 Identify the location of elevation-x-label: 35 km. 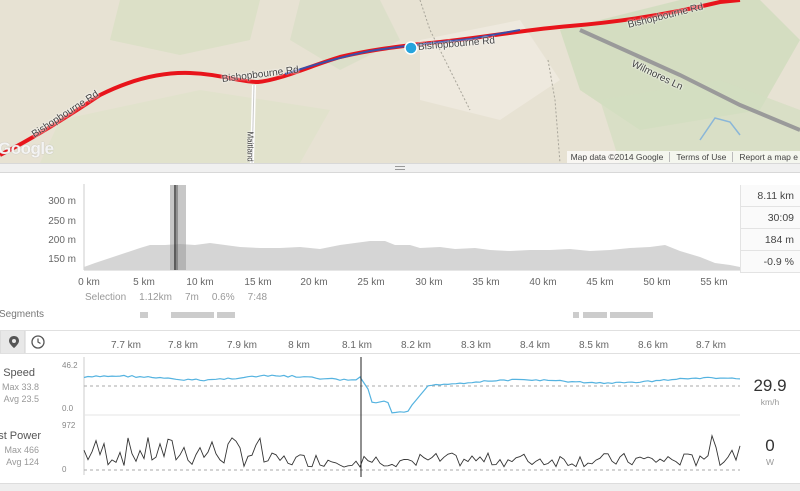
(486, 282).